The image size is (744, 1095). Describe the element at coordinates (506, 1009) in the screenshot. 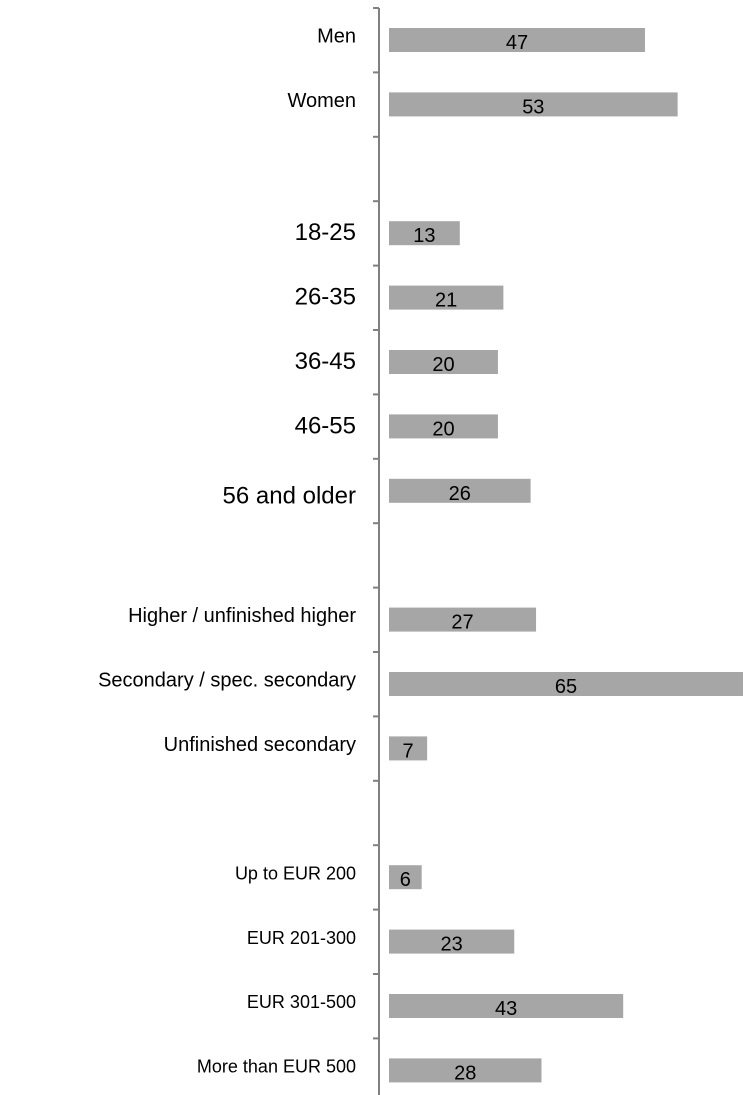

I see `value-label: 43` at that location.